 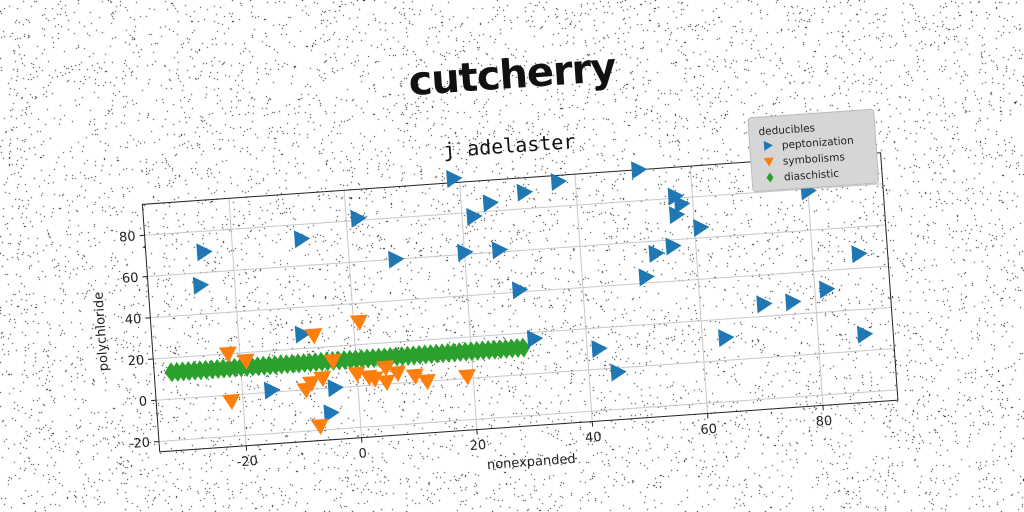 What do you see at coordinates (128, 237) in the screenshot?
I see `y-tick-label: 80` at bounding box center [128, 237].